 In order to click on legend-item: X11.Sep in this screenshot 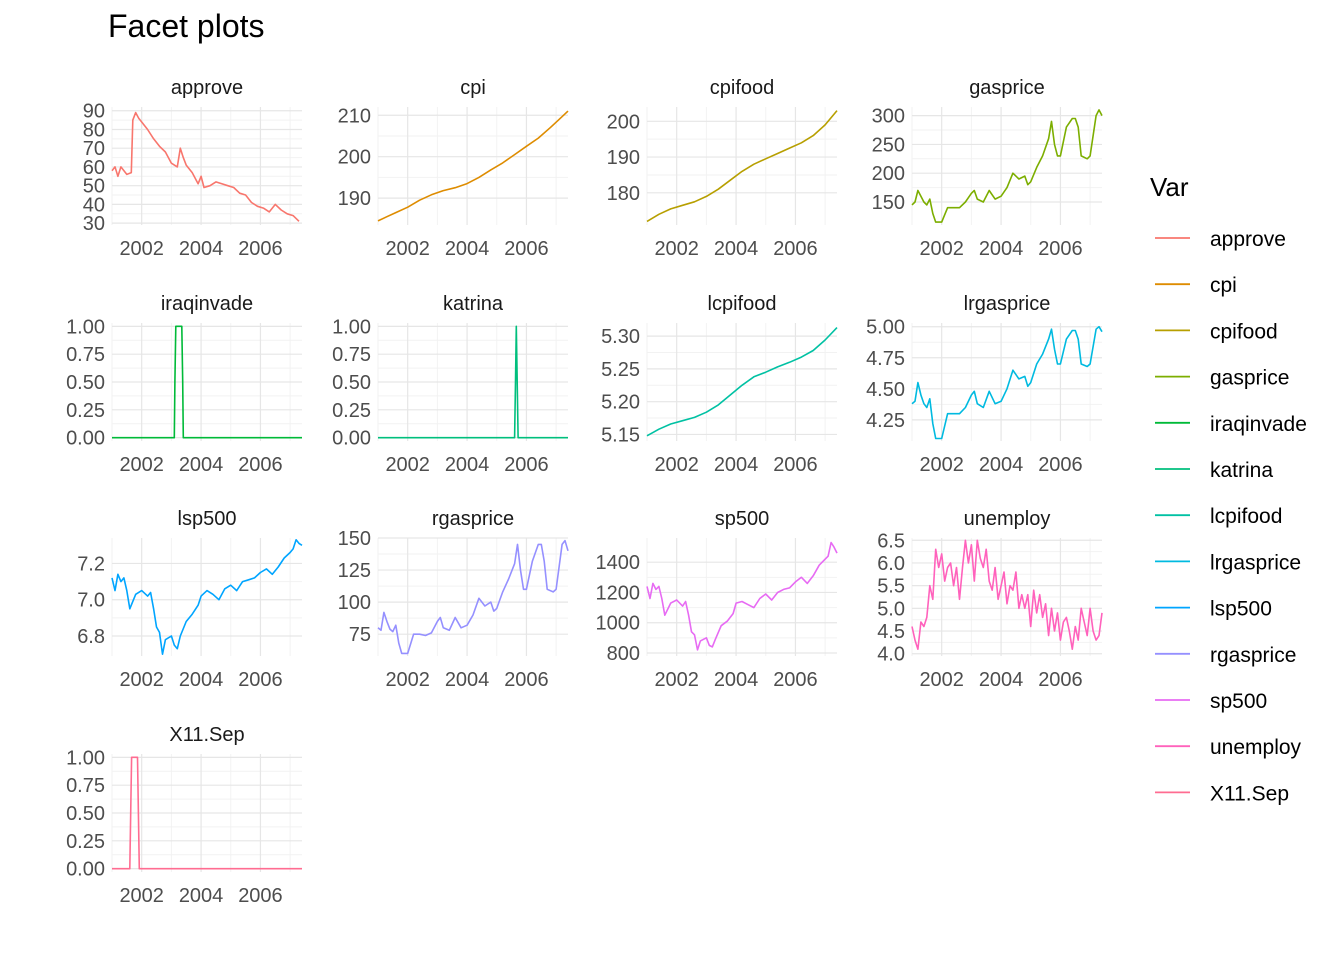, I will do `click(1222, 793)`.